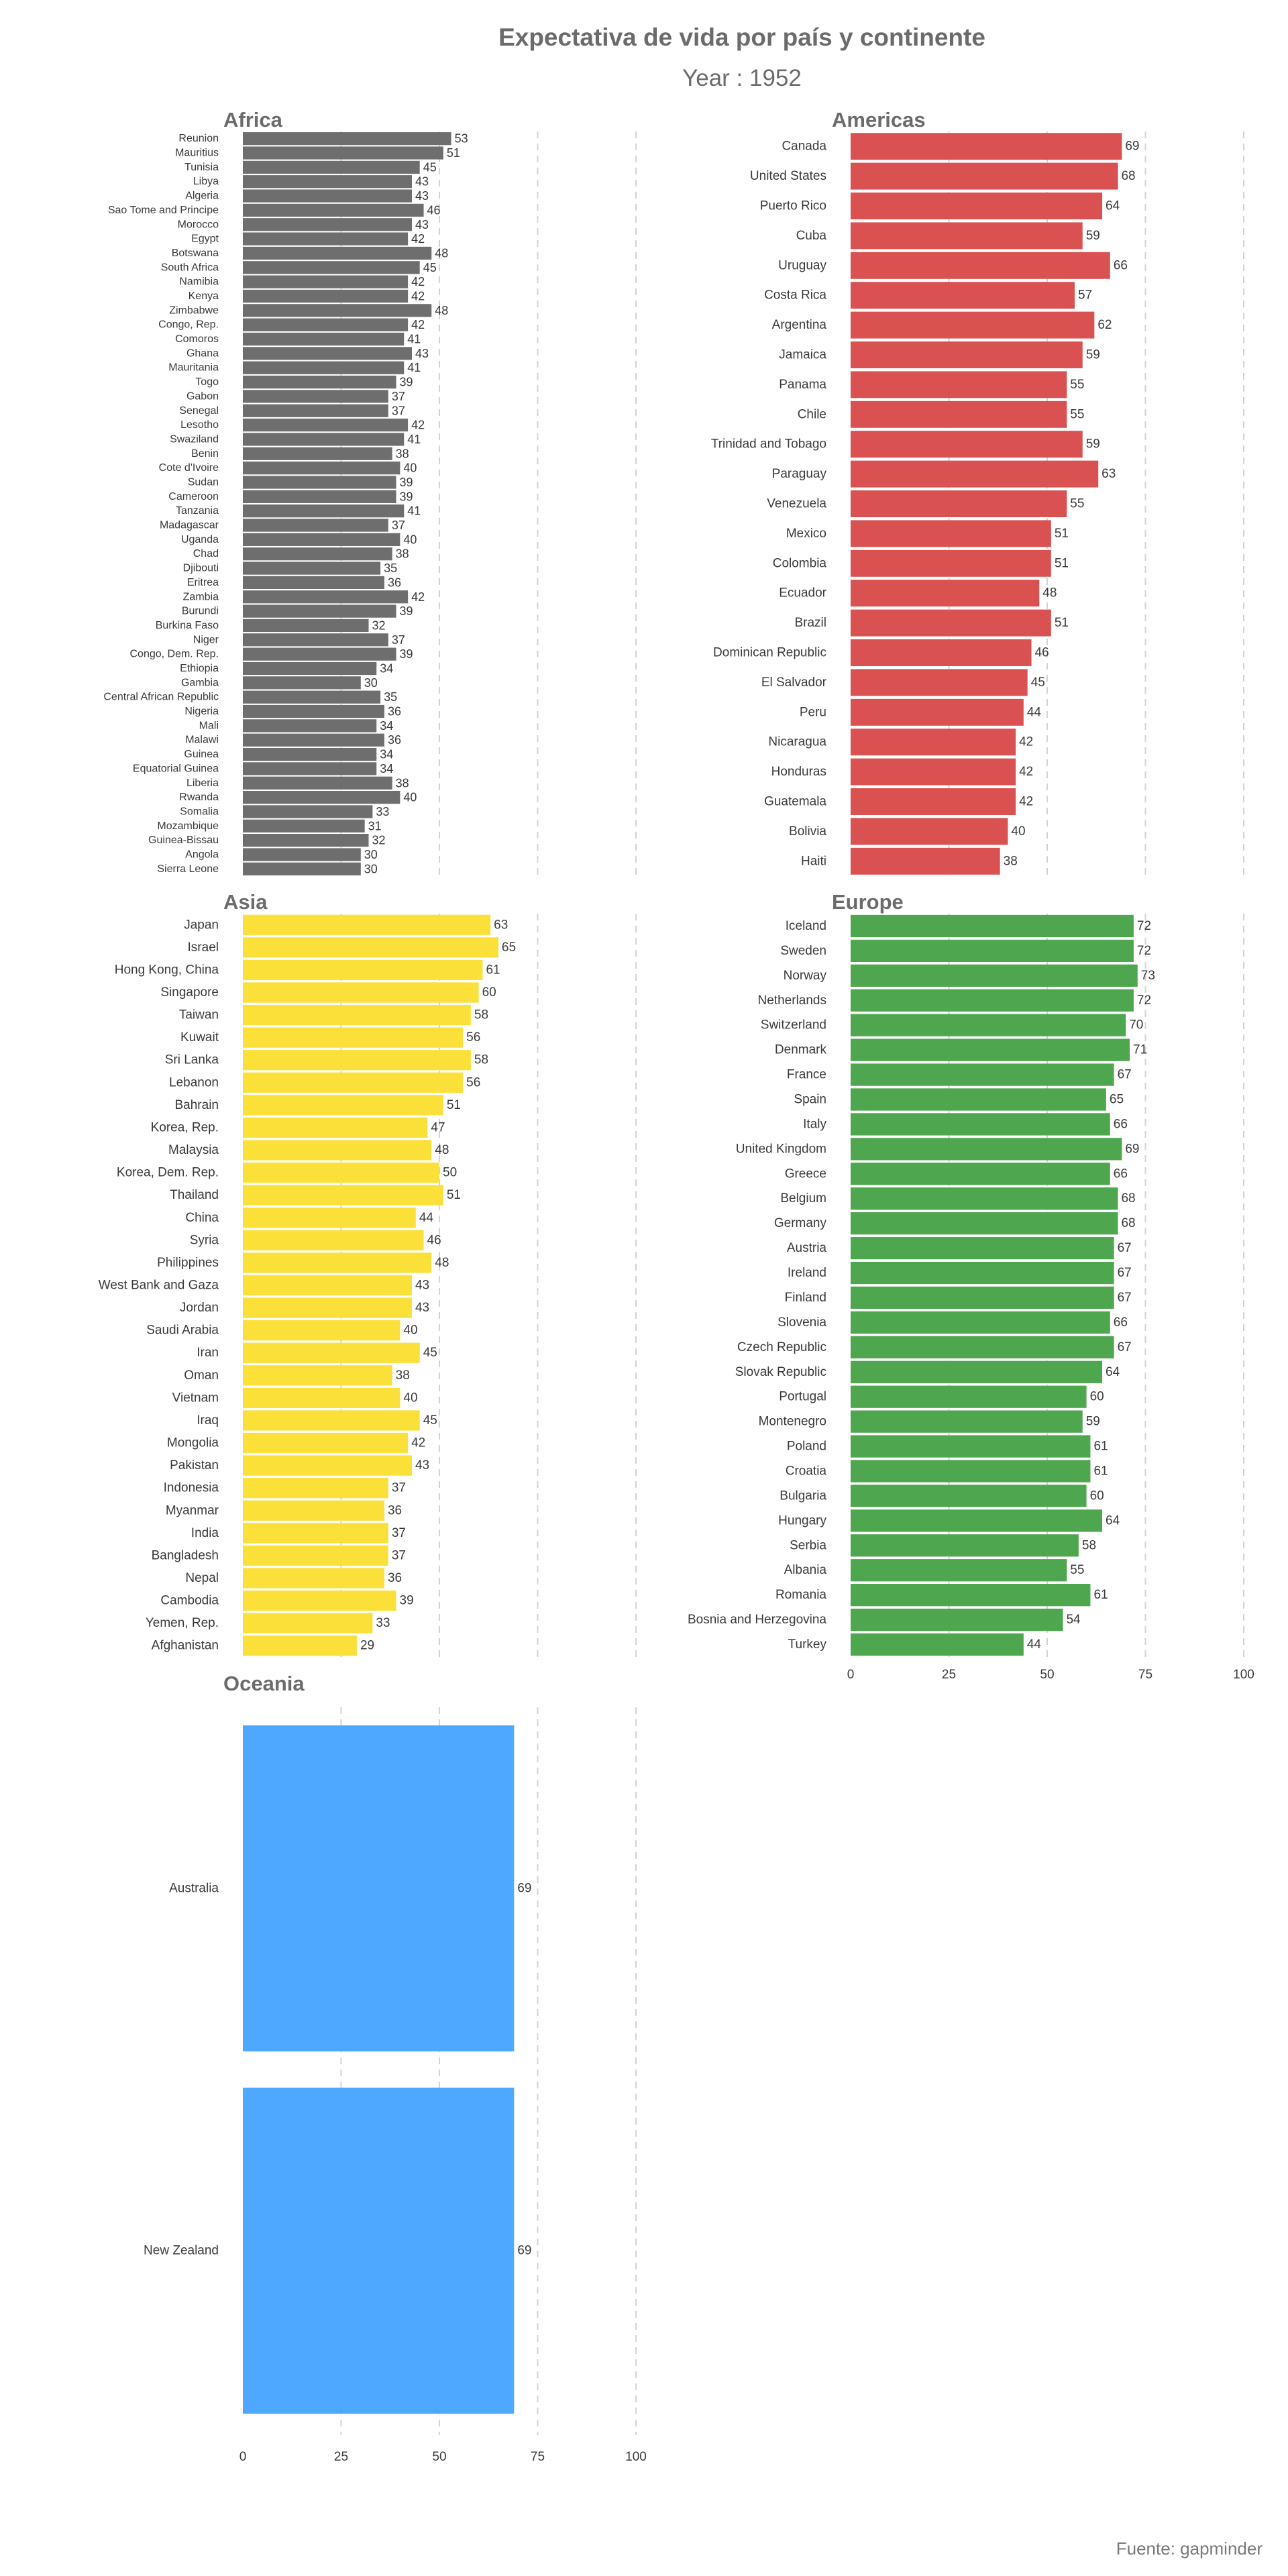 This screenshot has width=1288, height=2576. What do you see at coordinates (407, 1601) in the screenshot?
I see `value-label: 39` at bounding box center [407, 1601].